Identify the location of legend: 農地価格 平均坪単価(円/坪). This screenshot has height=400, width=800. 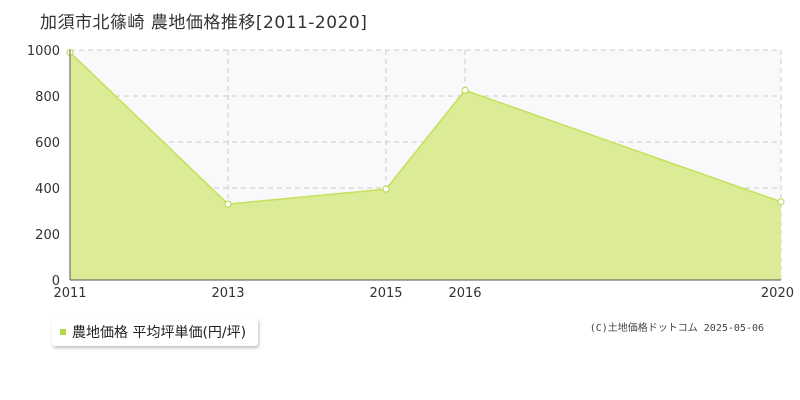
(155, 332).